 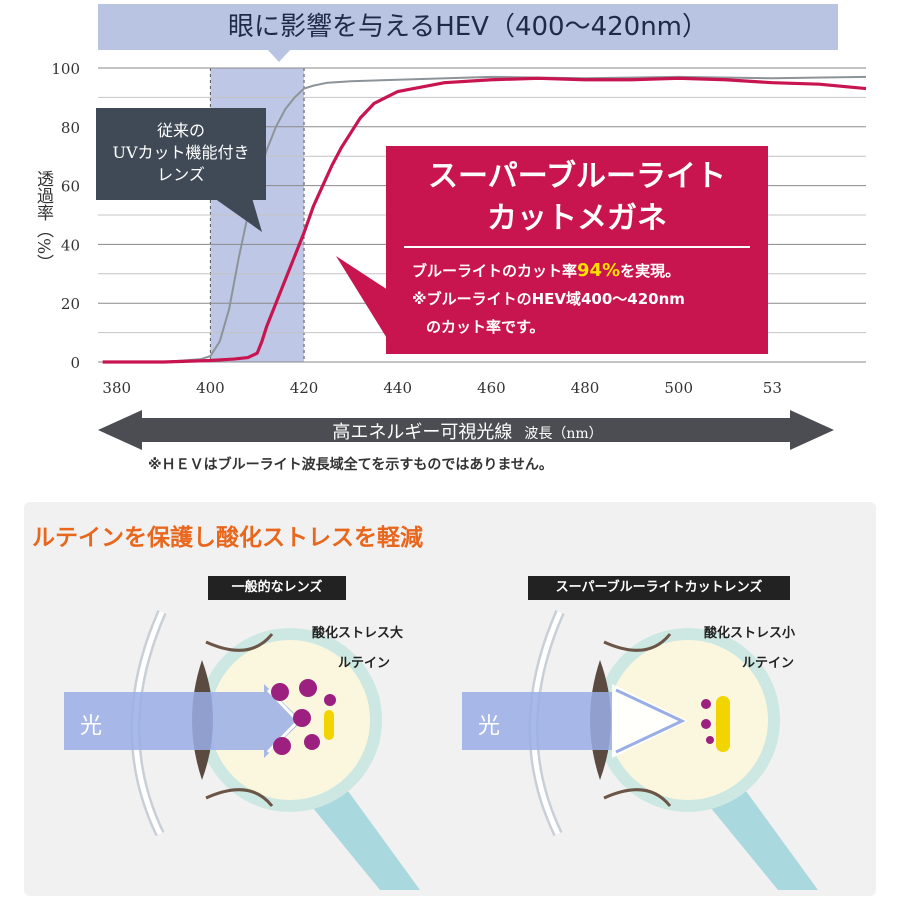 What do you see at coordinates (491, 388) in the screenshot?
I see `x-tick-label: 460` at bounding box center [491, 388].